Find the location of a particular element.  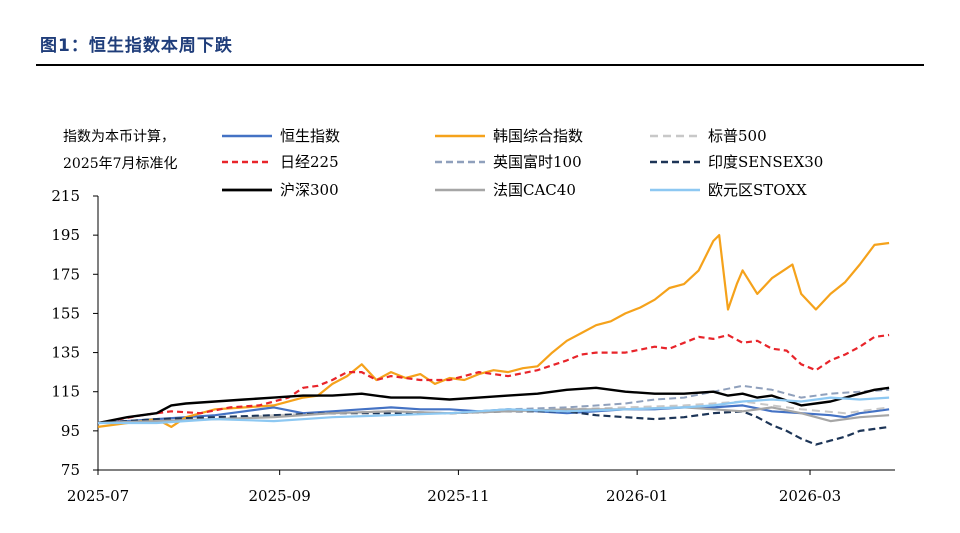

legend-label-5: 英国富时100 is located at coordinates (537, 162).